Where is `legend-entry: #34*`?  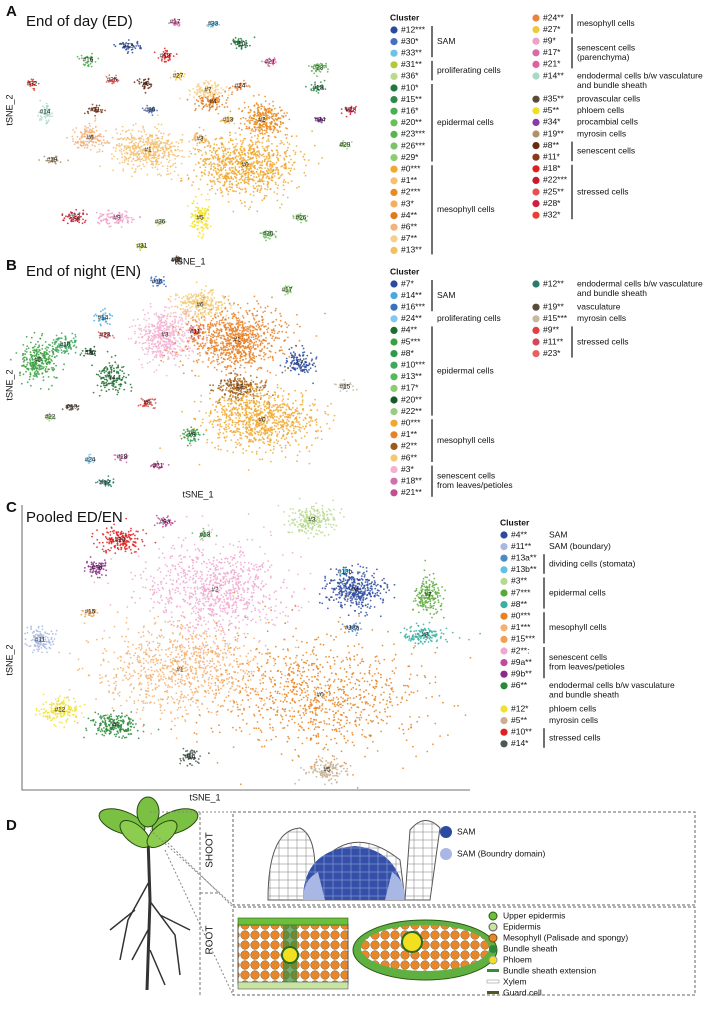
legend-entry: #34* is located at coordinates (552, 122).